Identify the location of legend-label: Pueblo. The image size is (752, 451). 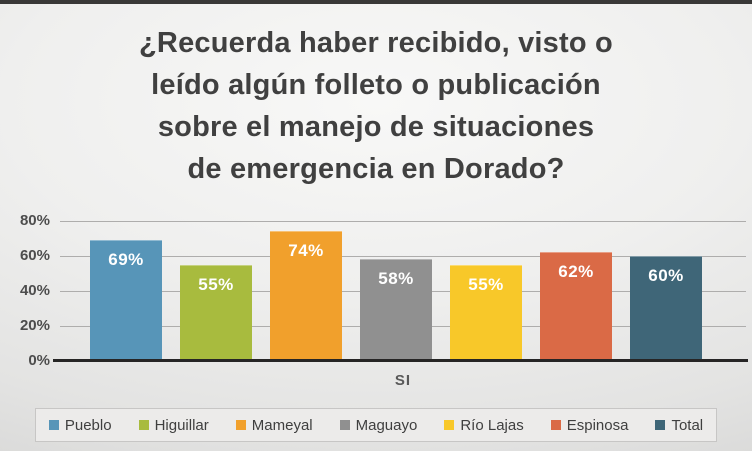
(88, 425).